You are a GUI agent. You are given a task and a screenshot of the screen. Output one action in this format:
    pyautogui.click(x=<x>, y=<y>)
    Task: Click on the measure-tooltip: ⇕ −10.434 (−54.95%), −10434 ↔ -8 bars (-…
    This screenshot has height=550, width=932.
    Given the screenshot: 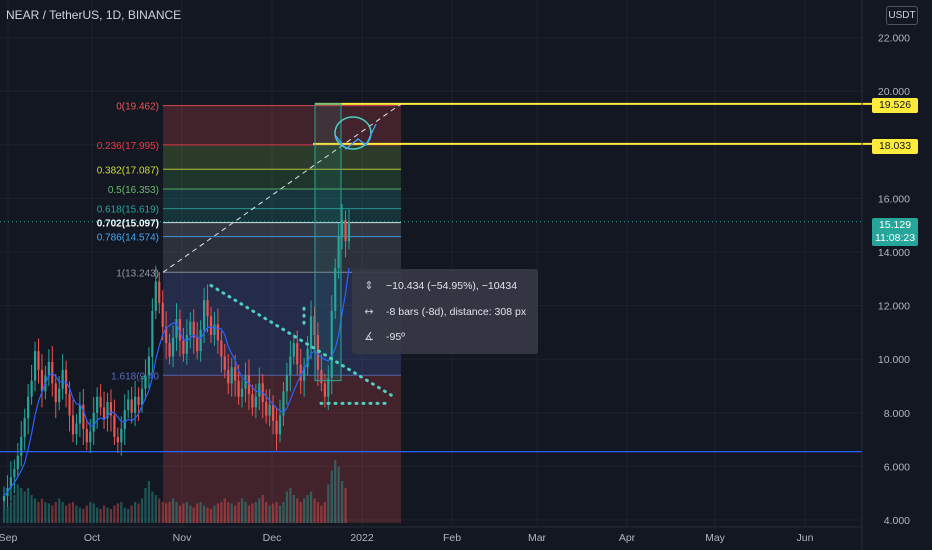 What is the action you would take?
    pyautogui.click(x=445, y=311)
    